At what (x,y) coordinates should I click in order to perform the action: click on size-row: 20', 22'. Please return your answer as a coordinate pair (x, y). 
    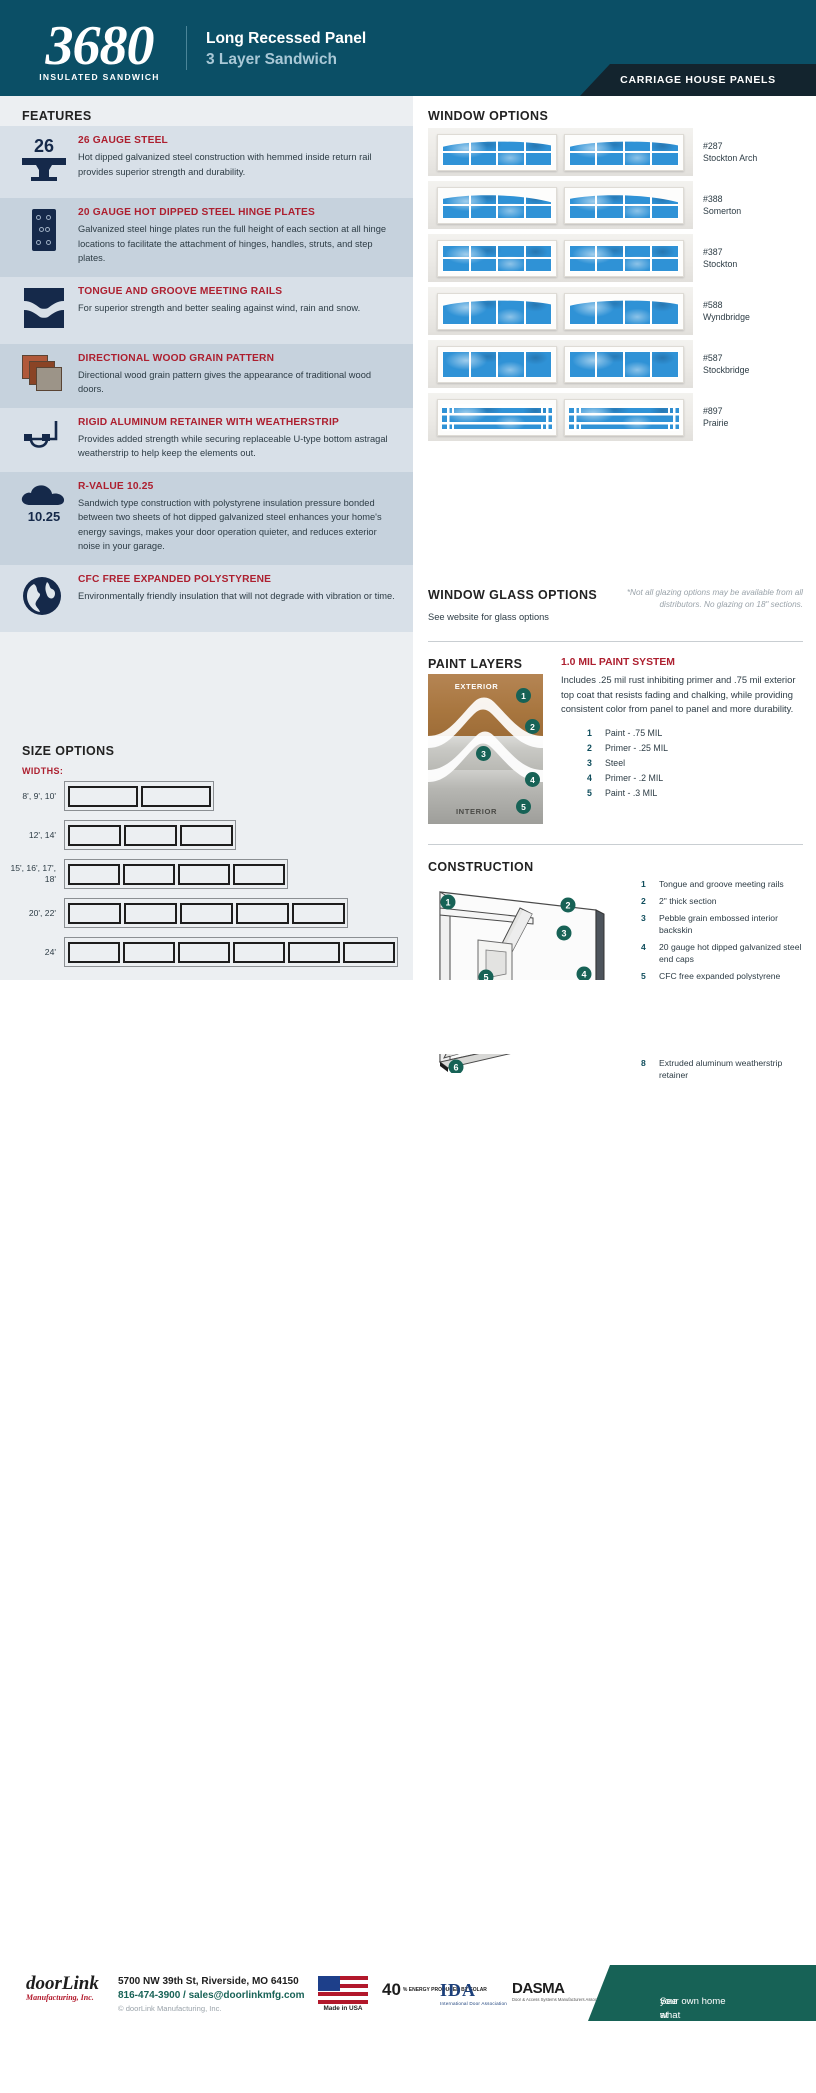
    Looking at the image, I should click on (206, 913).